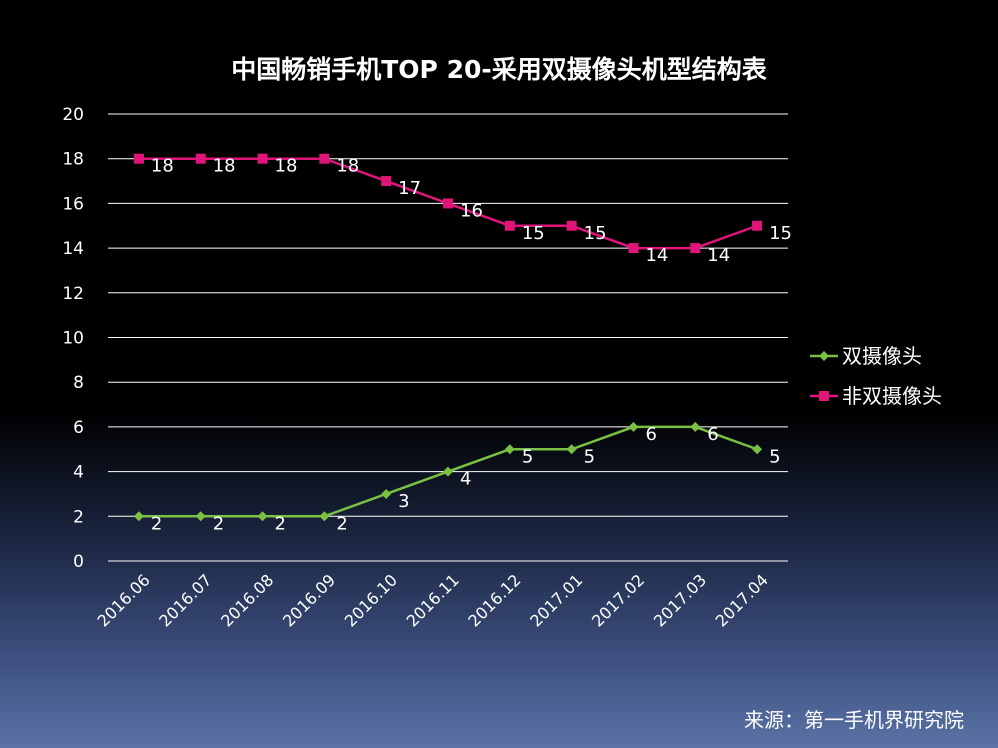 The image size is (998, 748). Describe the element at coordinates (124, 600) in the screenshot. I see `x-tick-label: 2016.06` at that location.